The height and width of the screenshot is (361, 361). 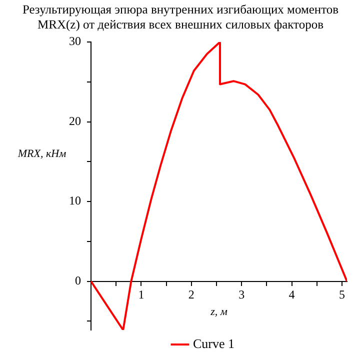 What do you see at coordinates (291, 295) in the screenshot?
I see `x-tick-label: 4` at bounding box center [291, 295].